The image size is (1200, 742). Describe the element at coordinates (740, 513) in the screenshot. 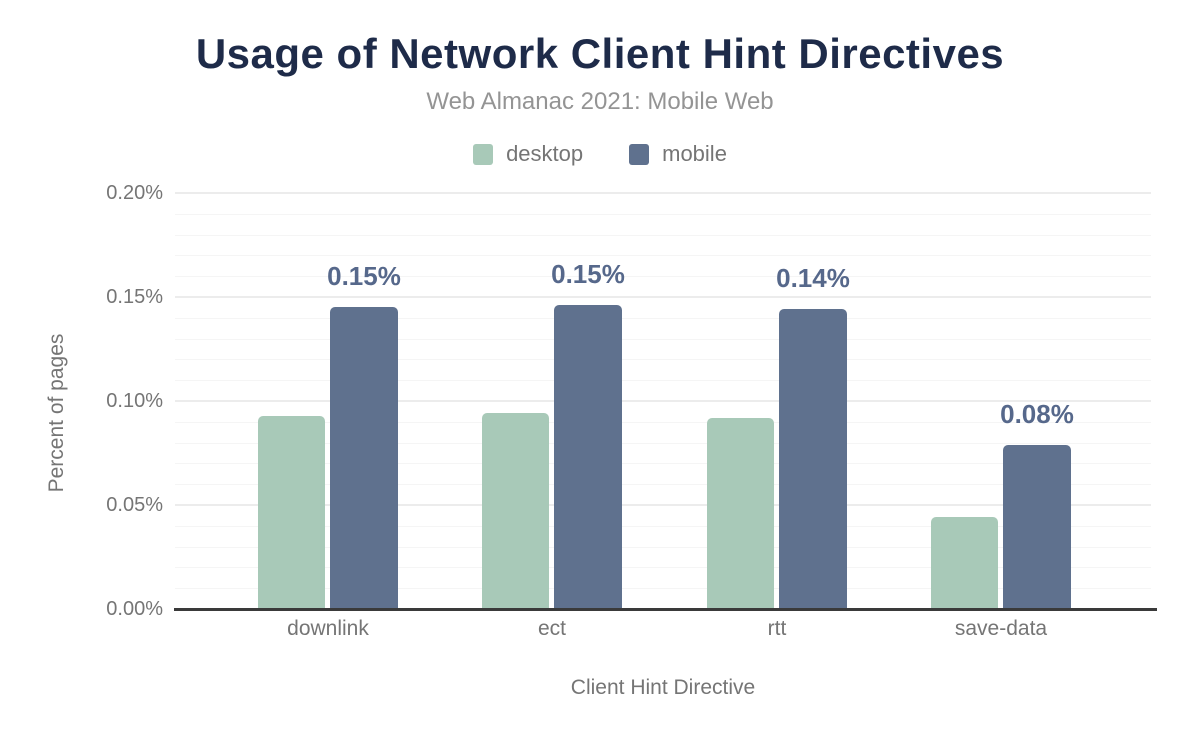

I see `bar-desktop-rtt` at that location.